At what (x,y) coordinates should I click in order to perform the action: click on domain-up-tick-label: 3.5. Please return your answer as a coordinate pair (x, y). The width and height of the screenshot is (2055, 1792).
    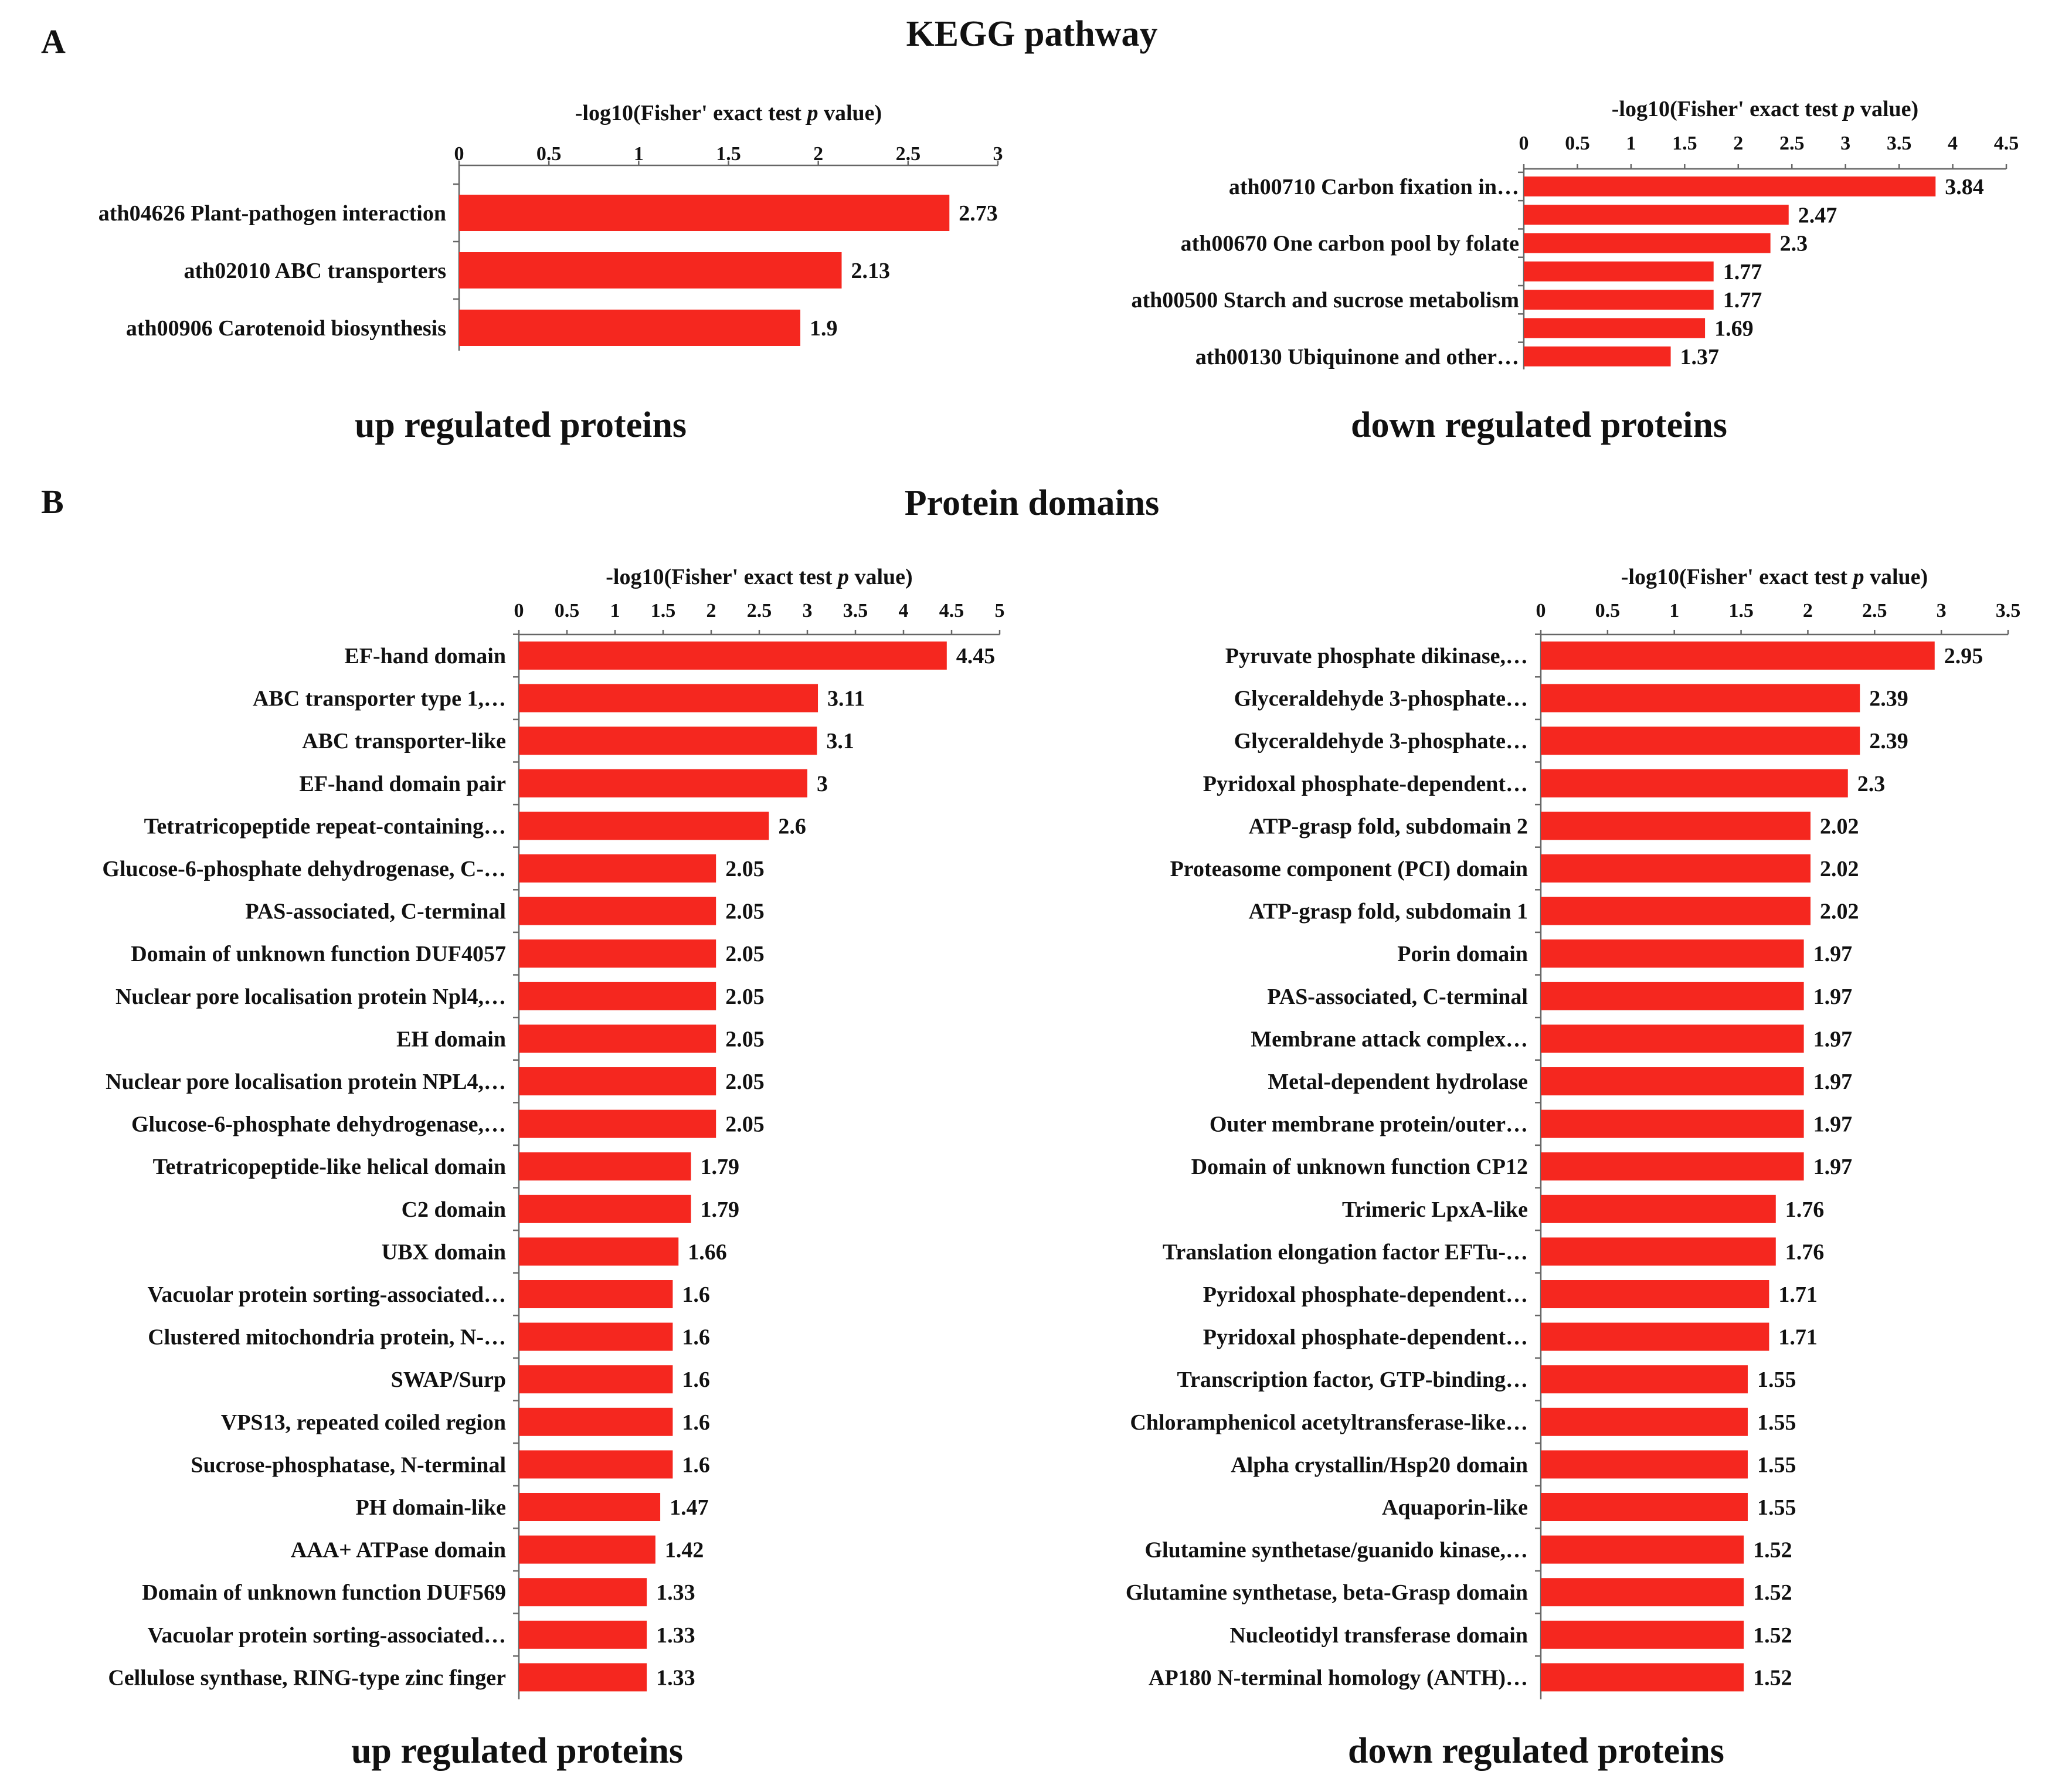
    Looking at the image, I should click on (855, 611).